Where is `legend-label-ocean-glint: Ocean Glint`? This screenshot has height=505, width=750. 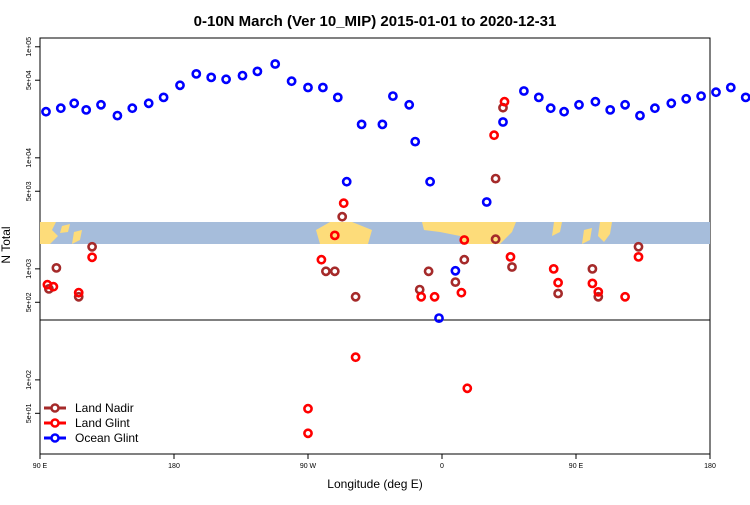 legend-label-ocean-glint: Ocean Glint is located at coordinates (107, 438).